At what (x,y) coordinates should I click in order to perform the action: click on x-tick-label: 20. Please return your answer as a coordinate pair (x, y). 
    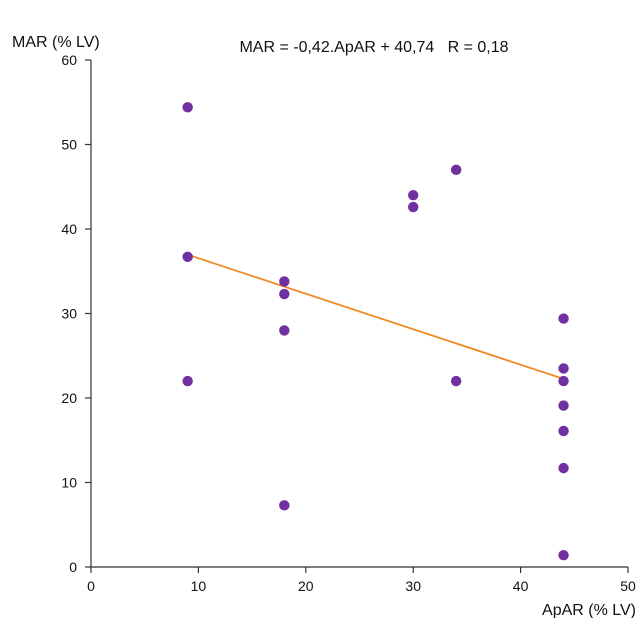
    Looking at the image, I should click on (306, 586).